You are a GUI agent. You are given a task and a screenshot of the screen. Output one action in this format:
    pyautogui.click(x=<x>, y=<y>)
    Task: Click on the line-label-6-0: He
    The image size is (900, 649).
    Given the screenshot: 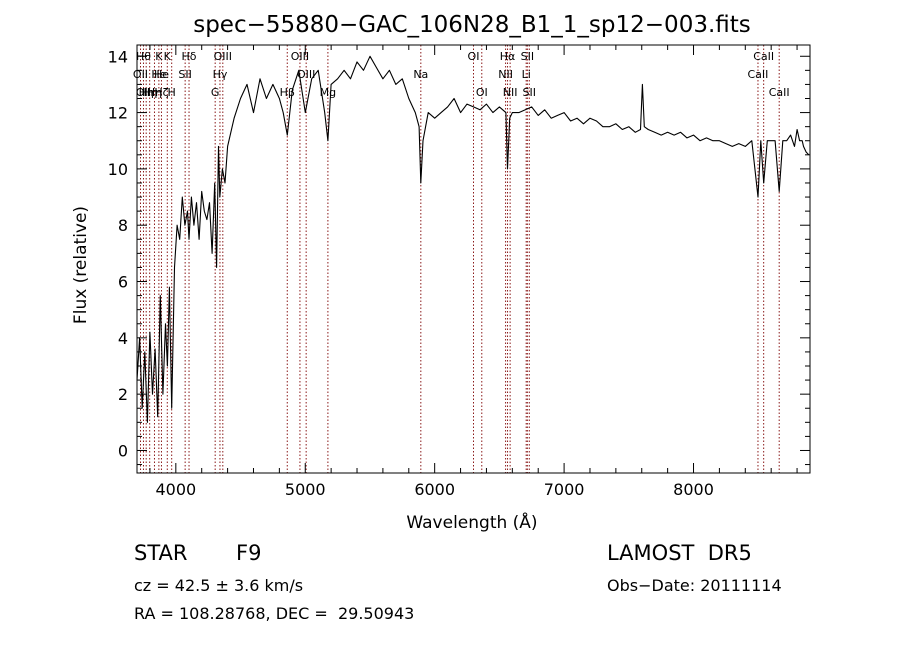 What is the action you would take?
    pyautogui.click(x=161, y=74)
    